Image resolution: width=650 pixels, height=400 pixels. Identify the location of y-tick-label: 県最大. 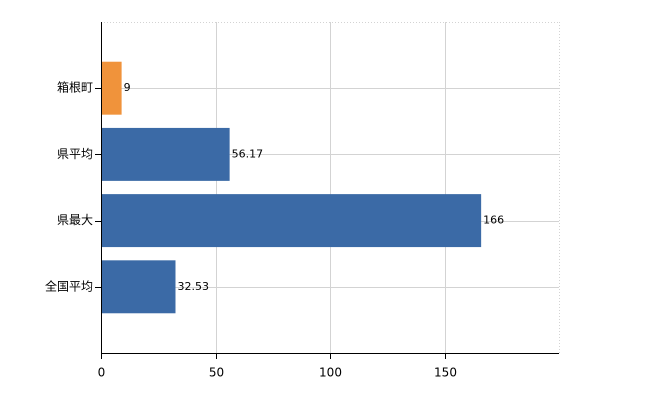
(75, 220).